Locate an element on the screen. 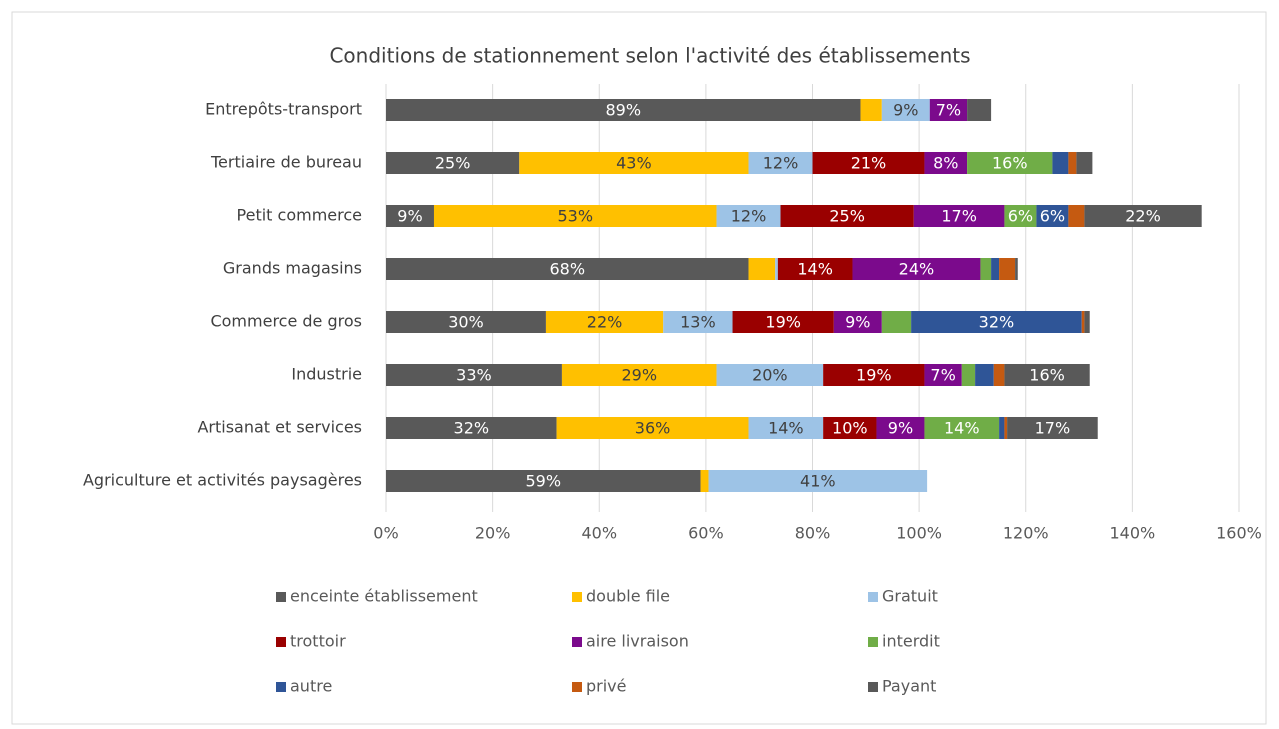 Image resolution: width=1279 pixels, height=729 pixels. y-tick-label: Petit commerce is located at coordinates (299, 215).